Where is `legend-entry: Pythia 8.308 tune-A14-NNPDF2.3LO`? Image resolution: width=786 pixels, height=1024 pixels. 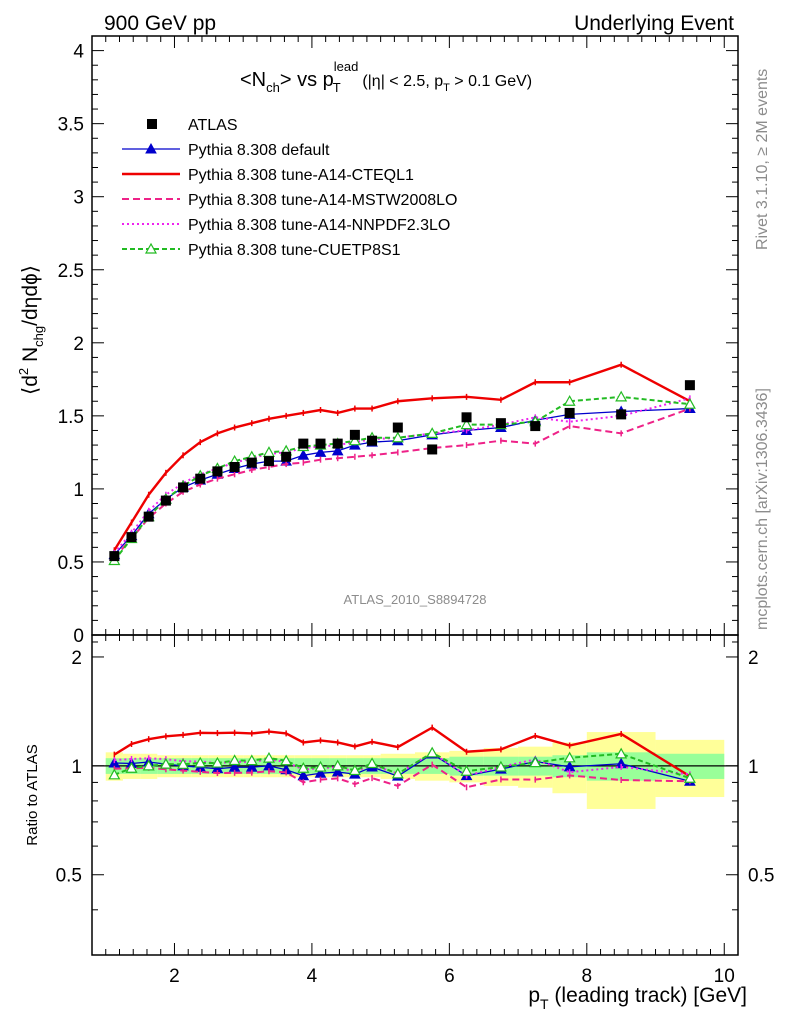 legend-entry: Pythia 8.308 tune-A14-NNPDF2.3LO is located at coordinates (286, 225).